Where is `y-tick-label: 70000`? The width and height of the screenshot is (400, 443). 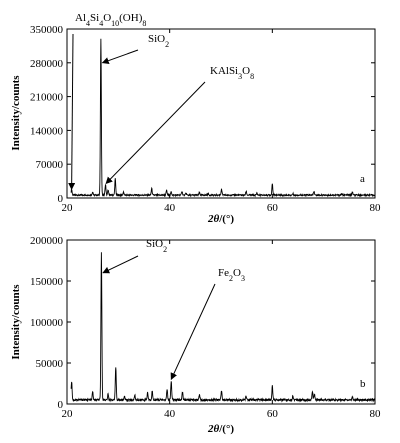
y-tick-label: 70000 is located at coordinates (50, 165).